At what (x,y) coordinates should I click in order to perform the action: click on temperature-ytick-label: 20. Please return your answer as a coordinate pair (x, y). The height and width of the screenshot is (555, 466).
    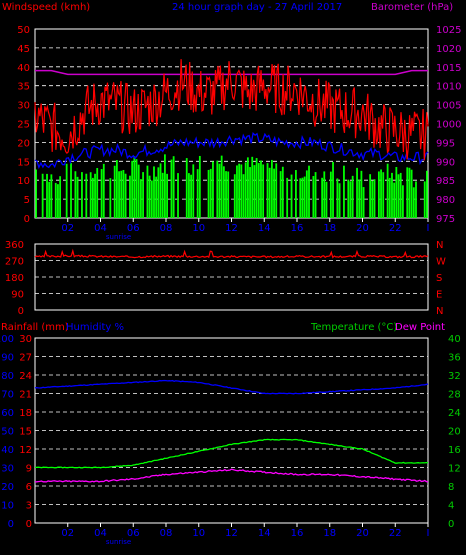
    Looking at the image, I should click on (454, 432).